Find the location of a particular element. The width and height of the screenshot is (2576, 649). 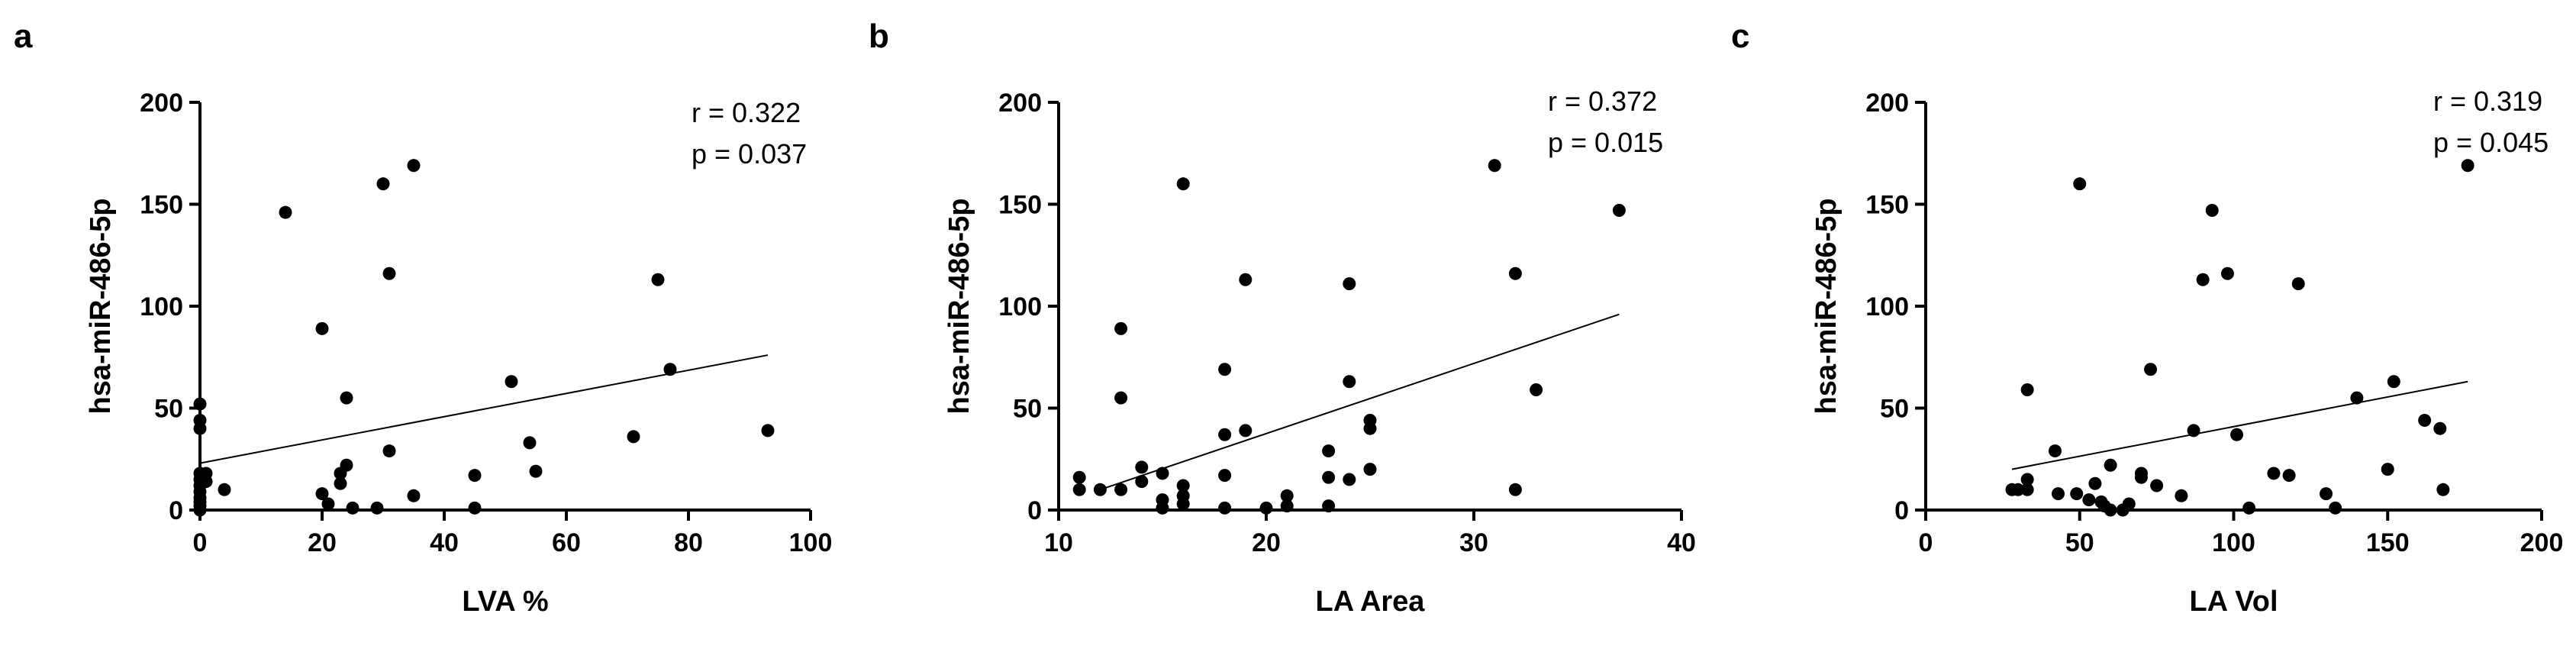

x-tick-label: 100 is located at coordinates (2233, 542).